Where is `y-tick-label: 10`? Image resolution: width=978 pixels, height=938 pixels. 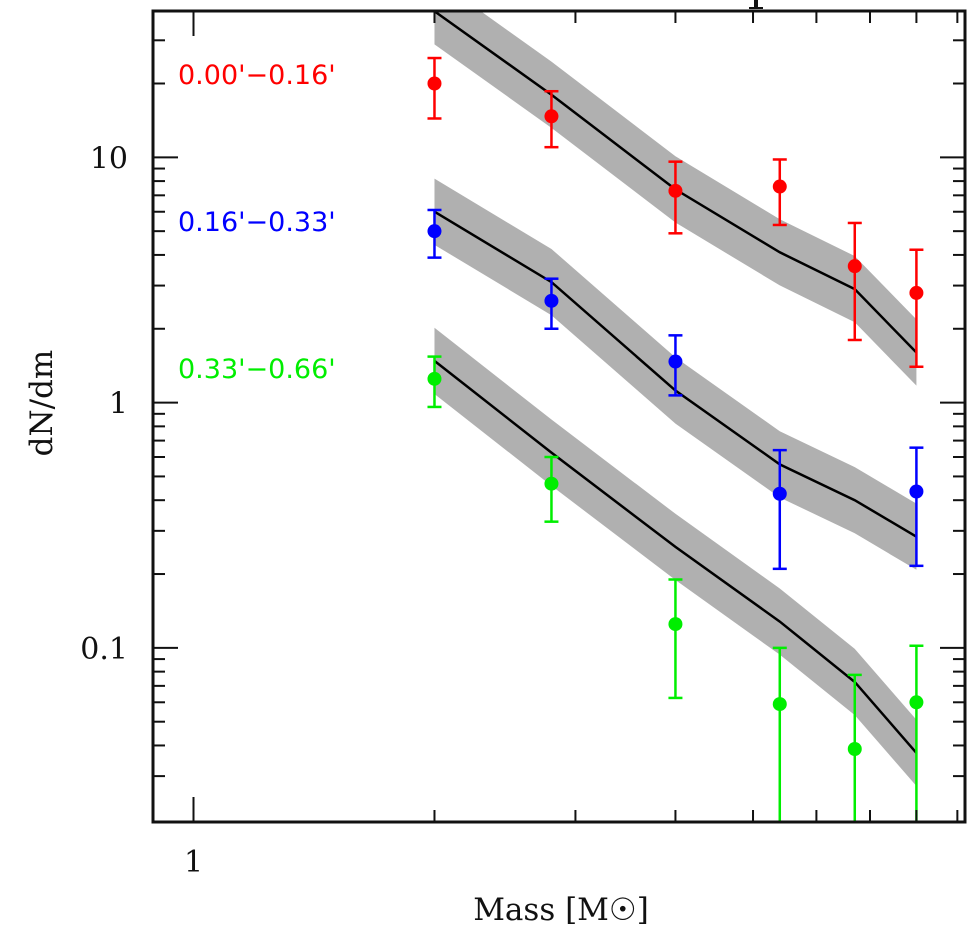
y-tick-label: 10 is located at coordinates (109, 158).